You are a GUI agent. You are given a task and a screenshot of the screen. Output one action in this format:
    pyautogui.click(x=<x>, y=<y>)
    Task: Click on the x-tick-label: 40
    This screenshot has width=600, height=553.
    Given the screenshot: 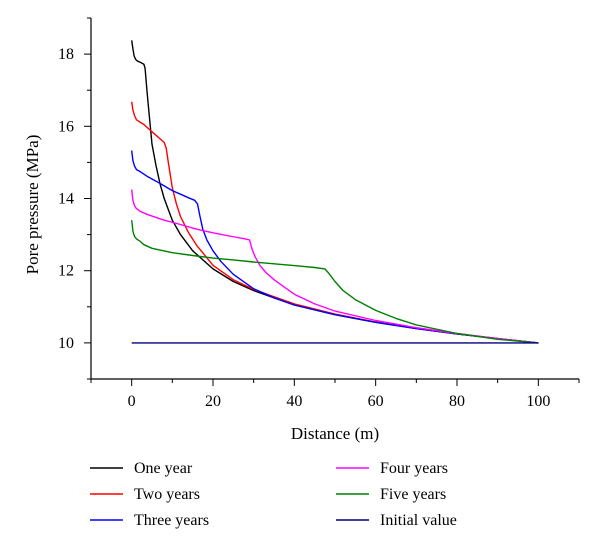 What is the action you would take?
    pyautogui.click(x=294, y=401)
    